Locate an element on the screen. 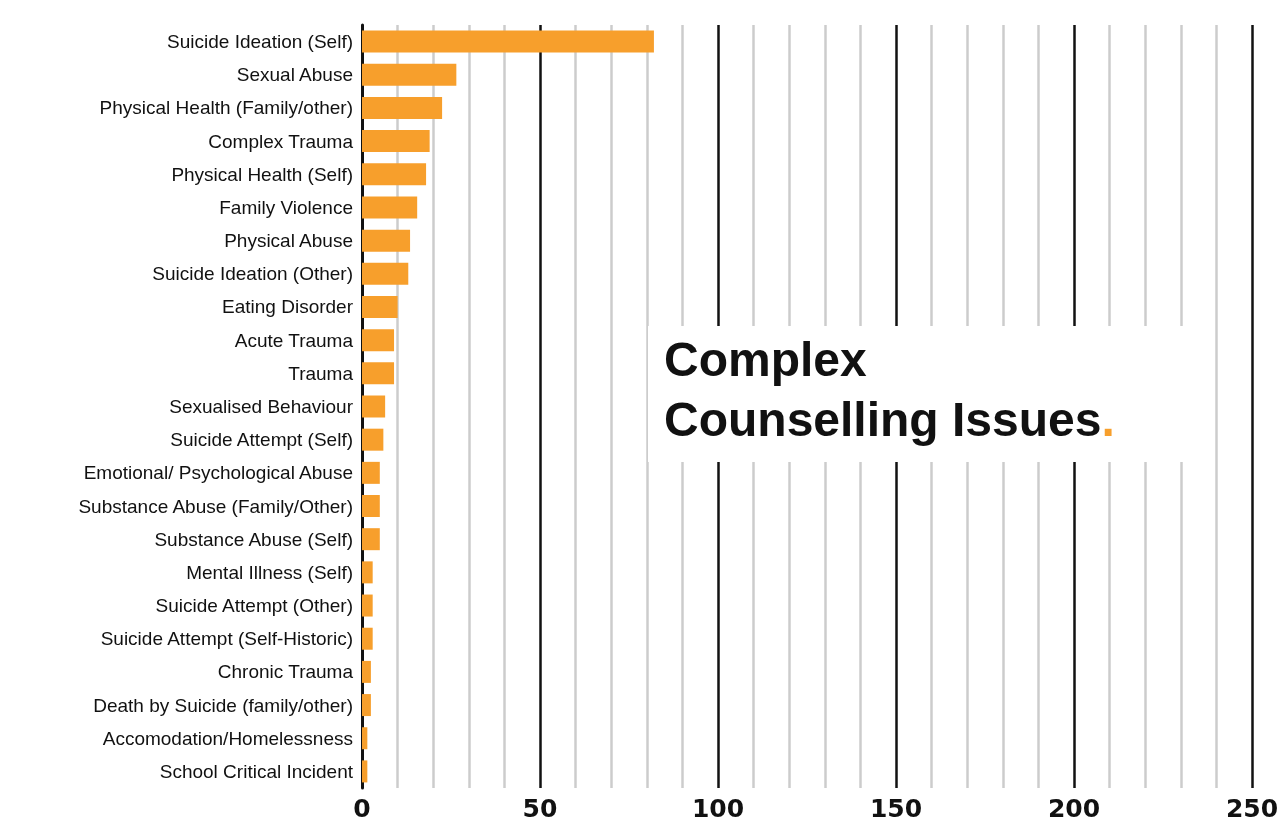 This screenshot has width=1284, height=832. x-tick-label: 0 is located at coordinates (362, 808).